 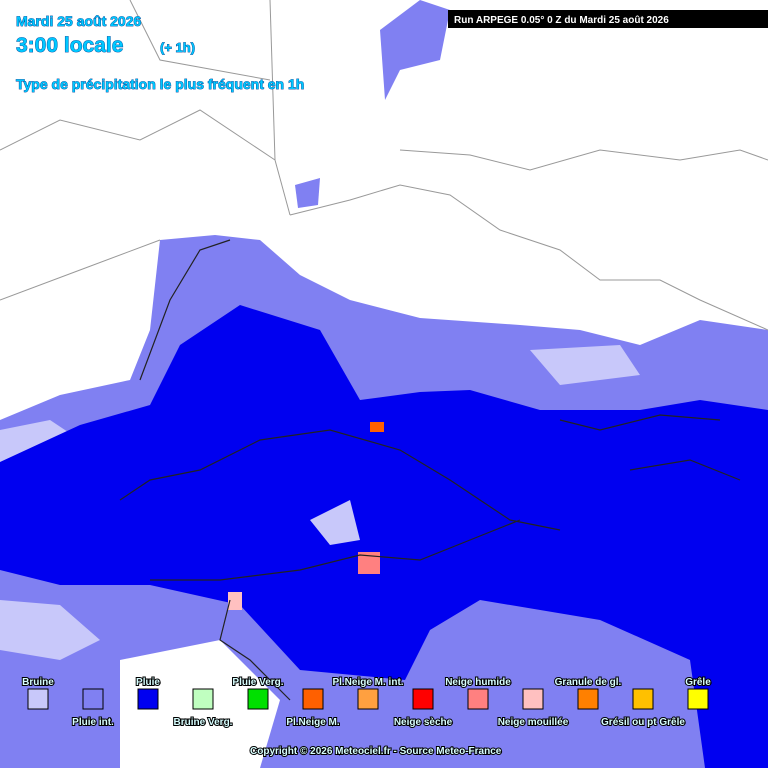 What do you see at coordinates (203, 722) in the screenshot?
I see `legend-label: Bruine Verg.` at bounding box center [203, 722].